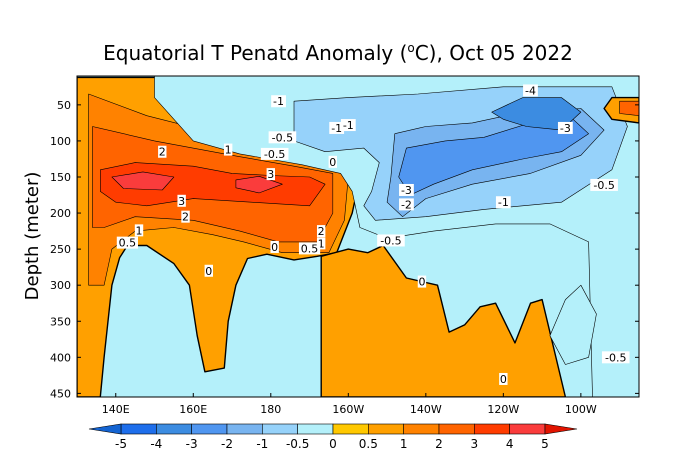 This screenshot has height=459, width=676. Describe the element at coordinates (32, 236) in the screenshot. I see `y-axis-label: Depth (meter)` at that location.